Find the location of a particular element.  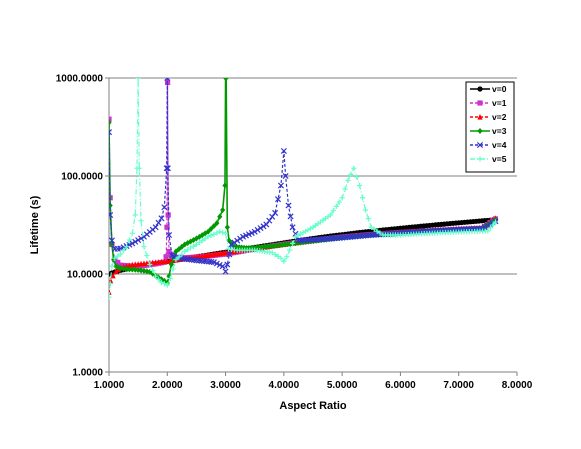

legend: v=0 v=1 v=2 v=3 v=4 v=5 is located at coordinates (490, 127).